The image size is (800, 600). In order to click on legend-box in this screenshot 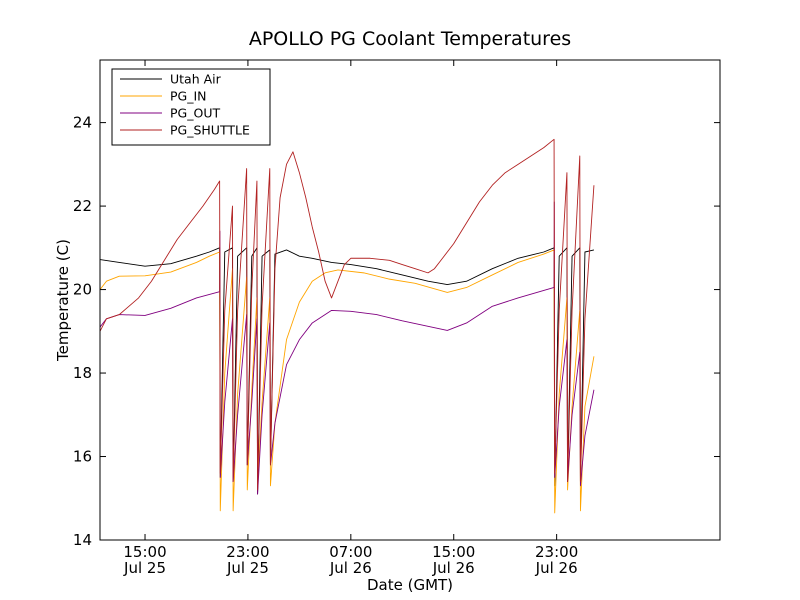, I will do `click(191, 107)`.